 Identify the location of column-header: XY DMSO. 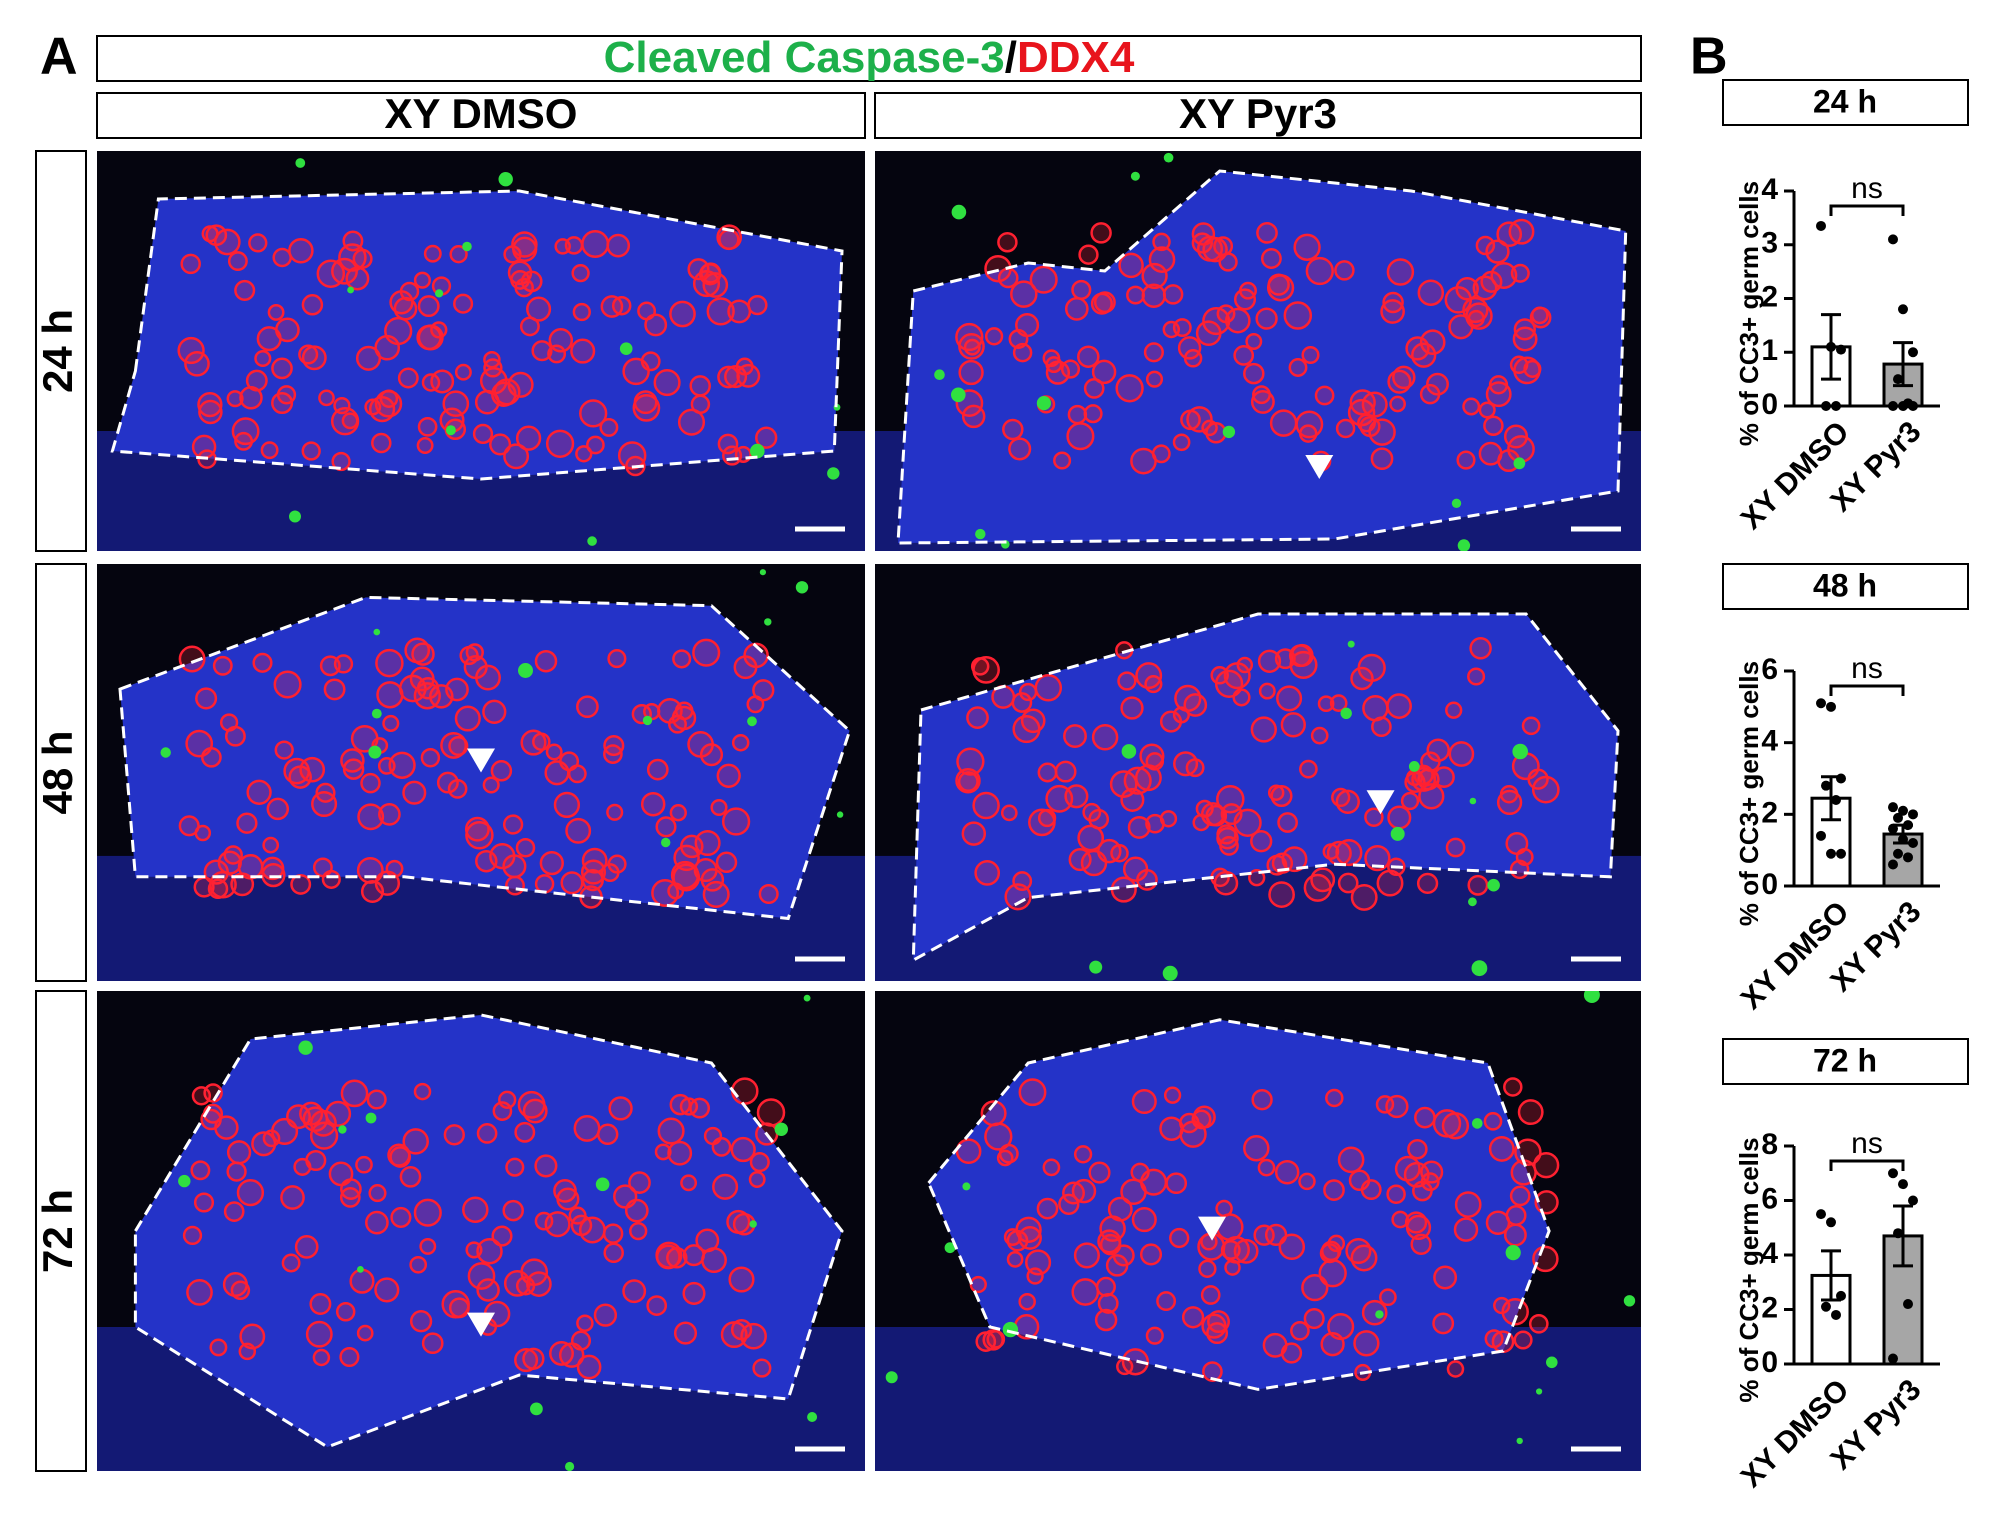
(481, 113).